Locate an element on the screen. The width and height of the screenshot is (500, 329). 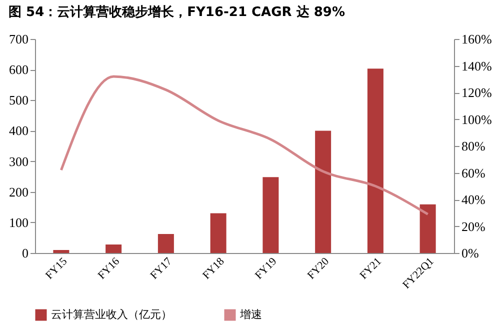
y-tick-label: 500 is located at coordinates (18, 100).